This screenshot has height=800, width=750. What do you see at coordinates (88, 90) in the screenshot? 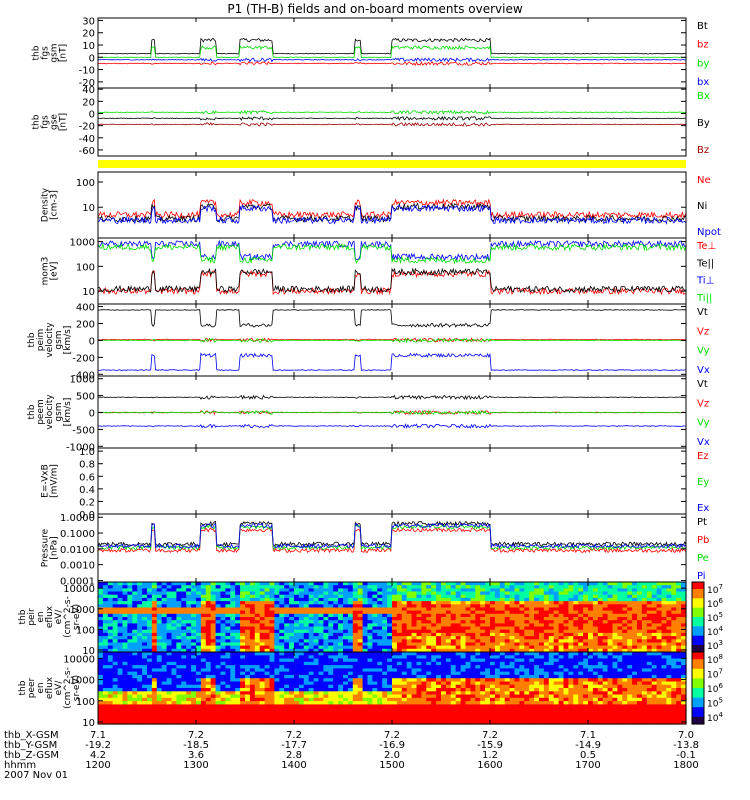
I see `y-tick-label: 40` at bounding box center [88, 90].